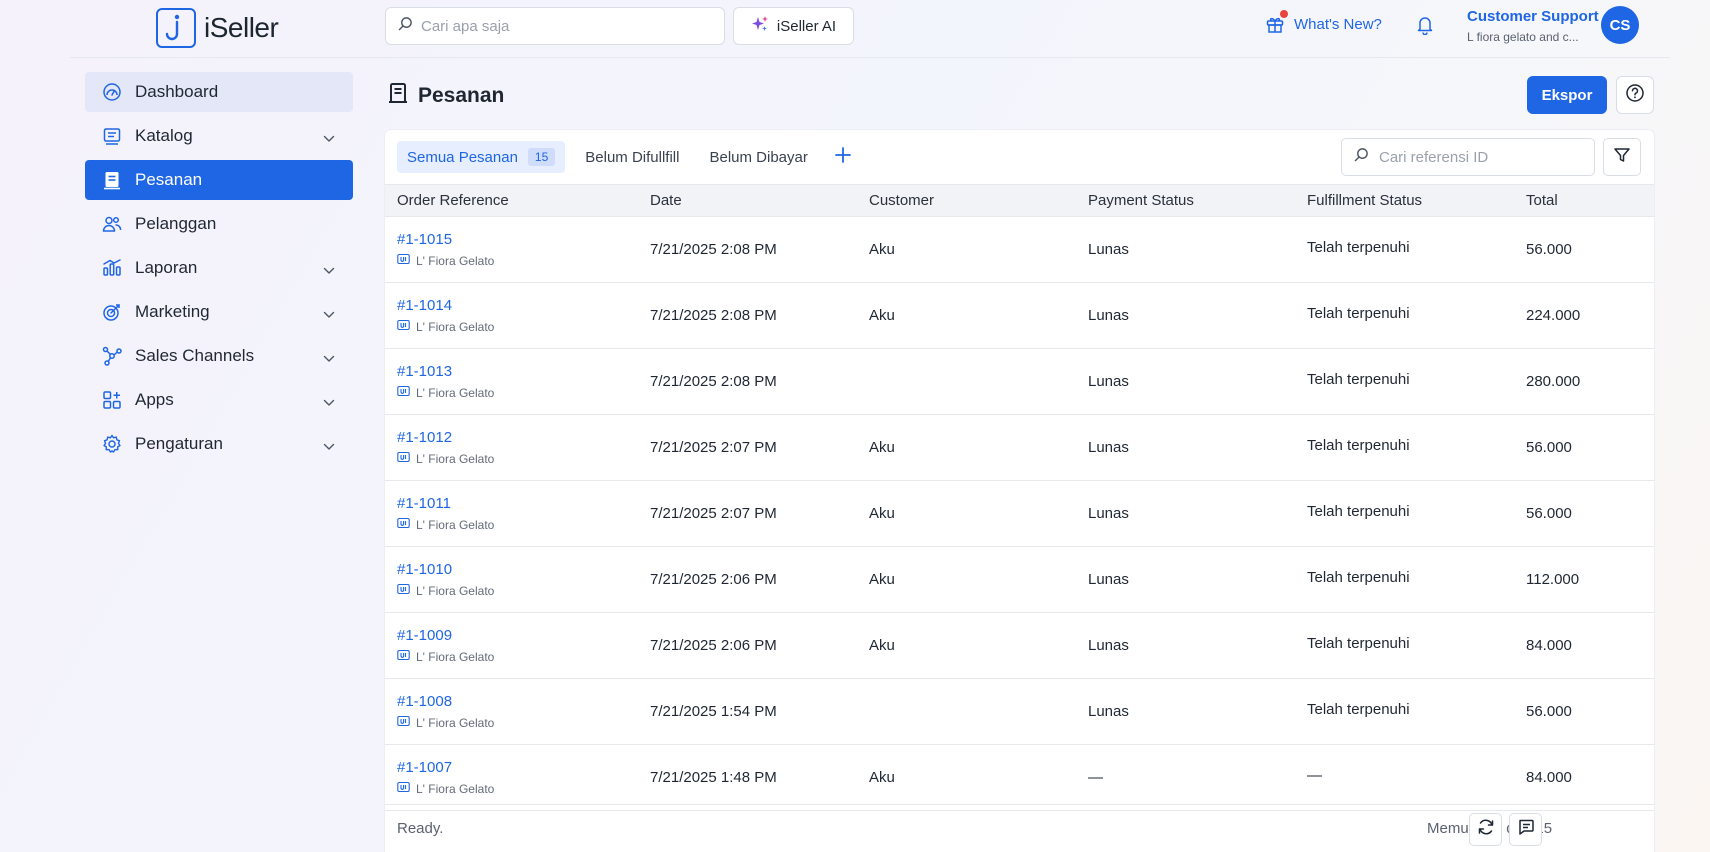 The width and height of the screenshot is (1710, 852). I want to click on page-title: Pesanan, so click(446, 96).